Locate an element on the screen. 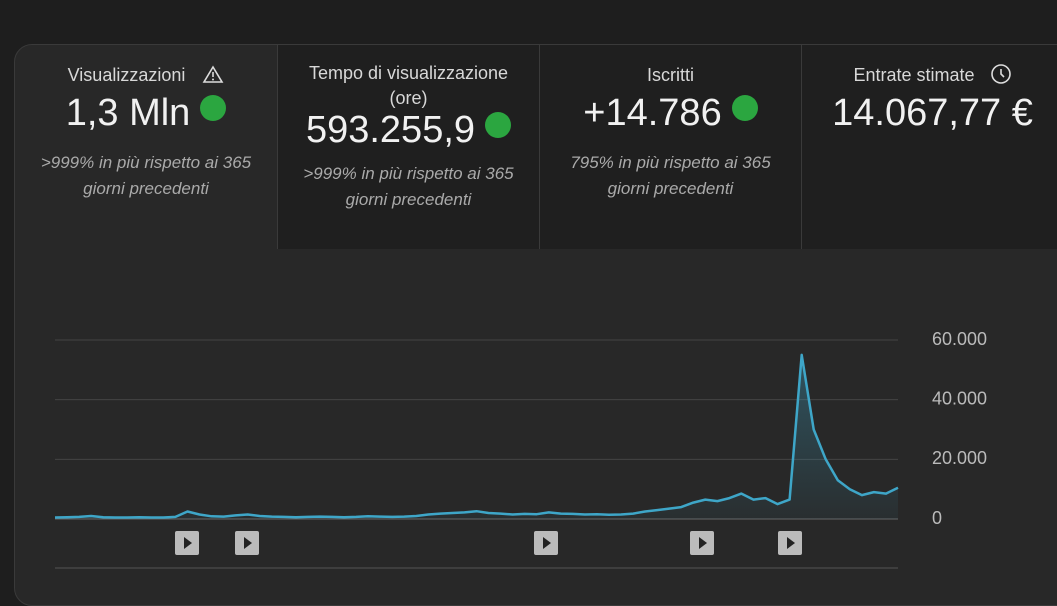 The height and width of the screenshot is (606, 1057). tab-label: Visualizzazioni is located at coordinates (126, 75).